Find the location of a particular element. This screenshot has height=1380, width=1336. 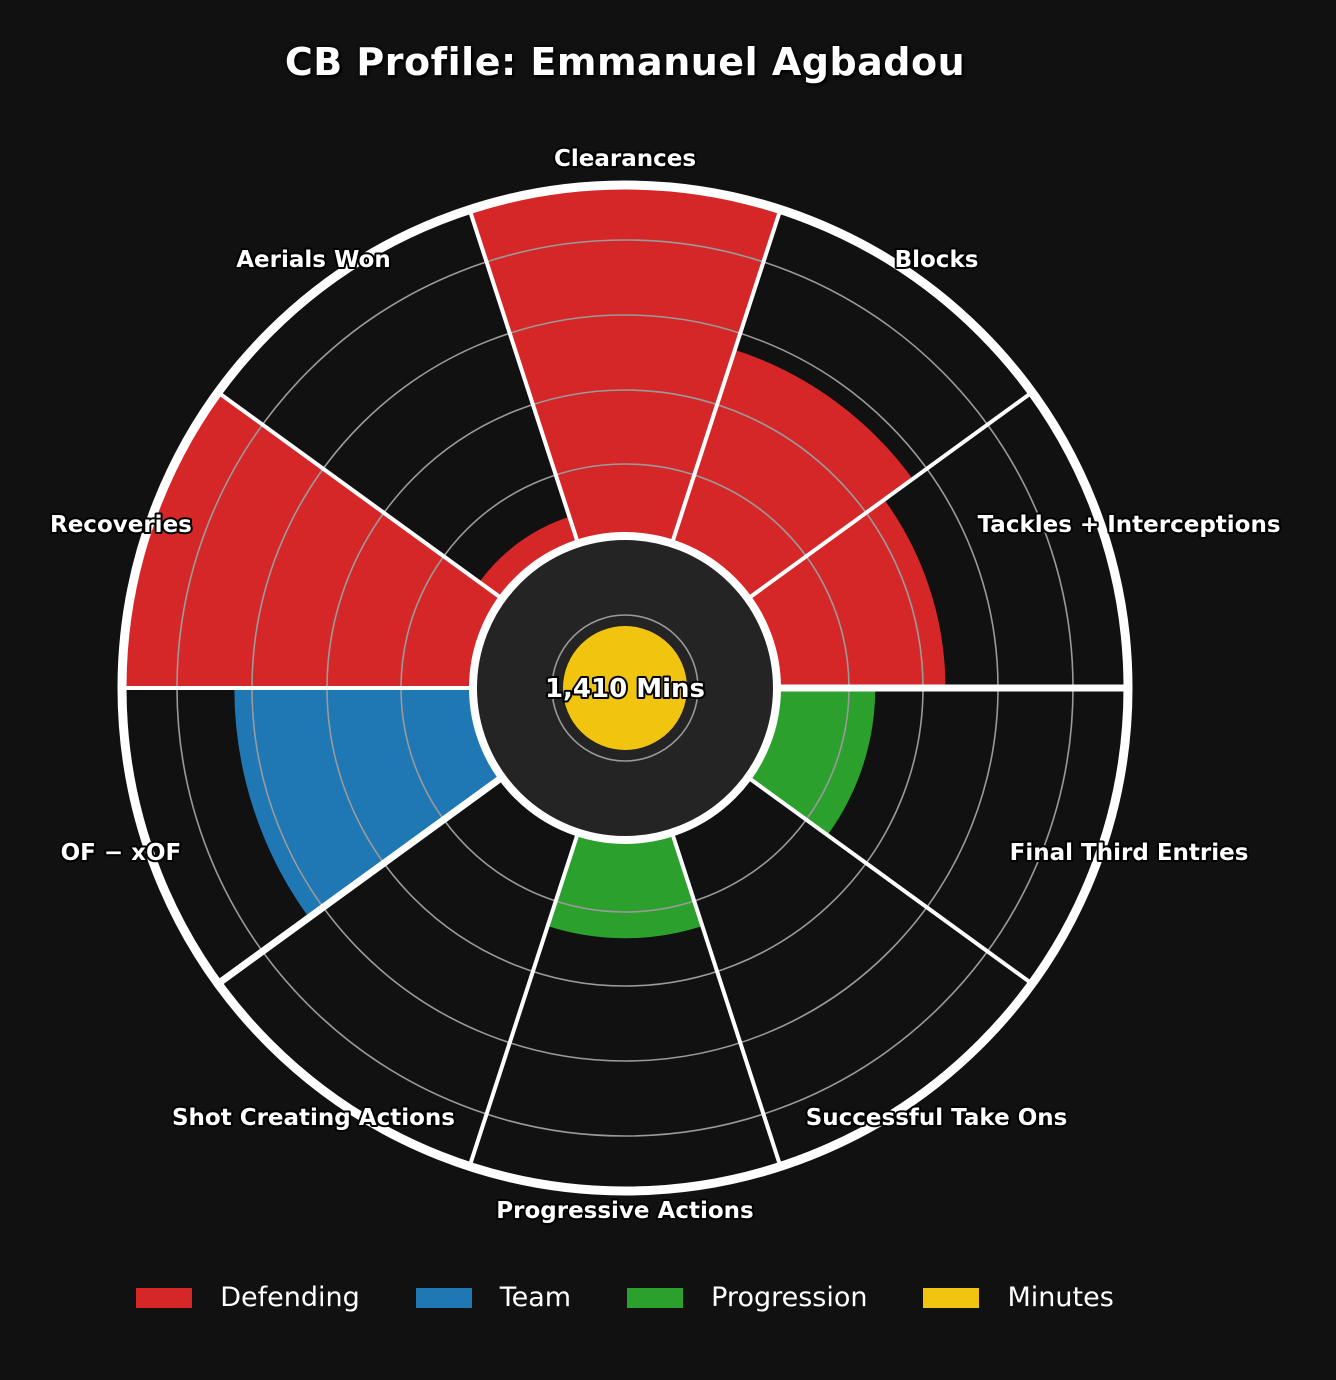

bar-tackles-interceptions is located at coordinates (846, 593).